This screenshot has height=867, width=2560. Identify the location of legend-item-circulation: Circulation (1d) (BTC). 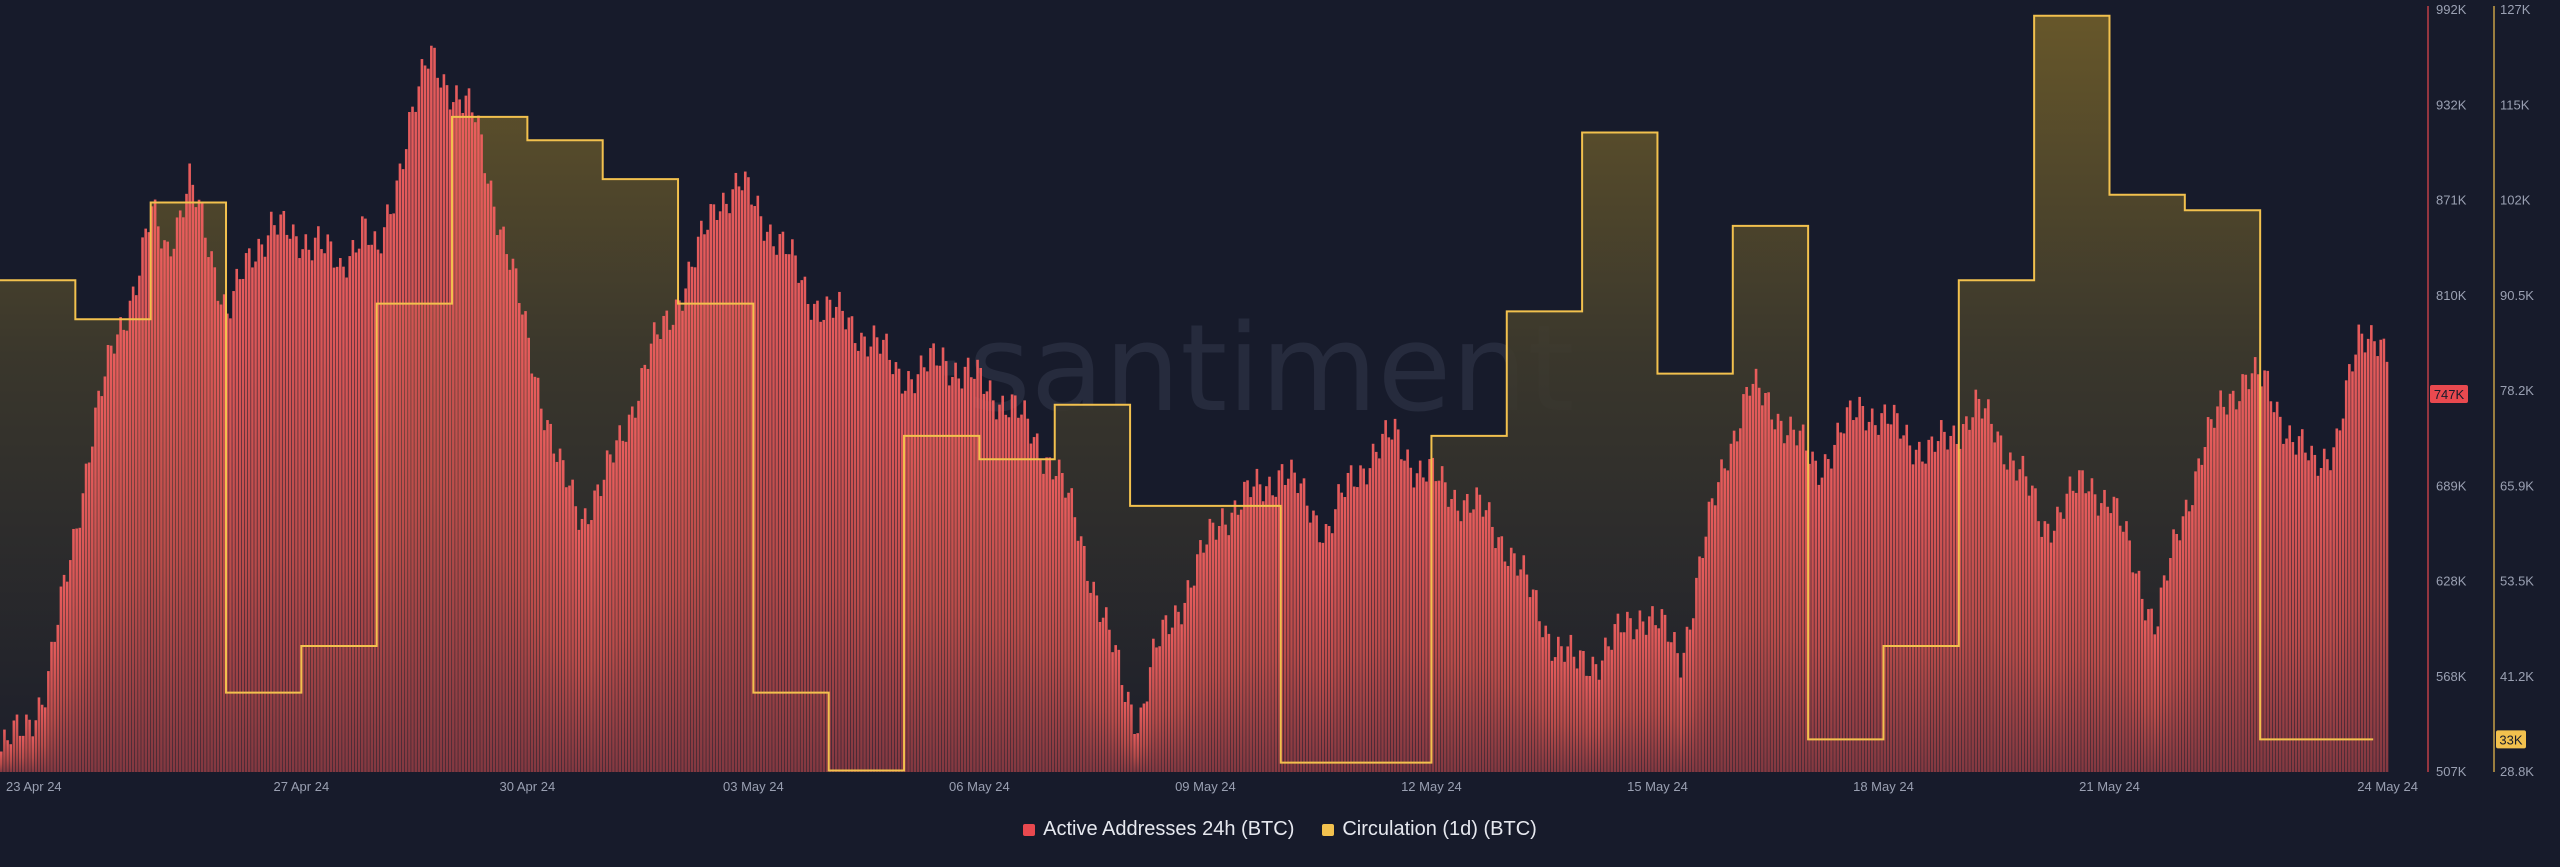
(1429, 829).